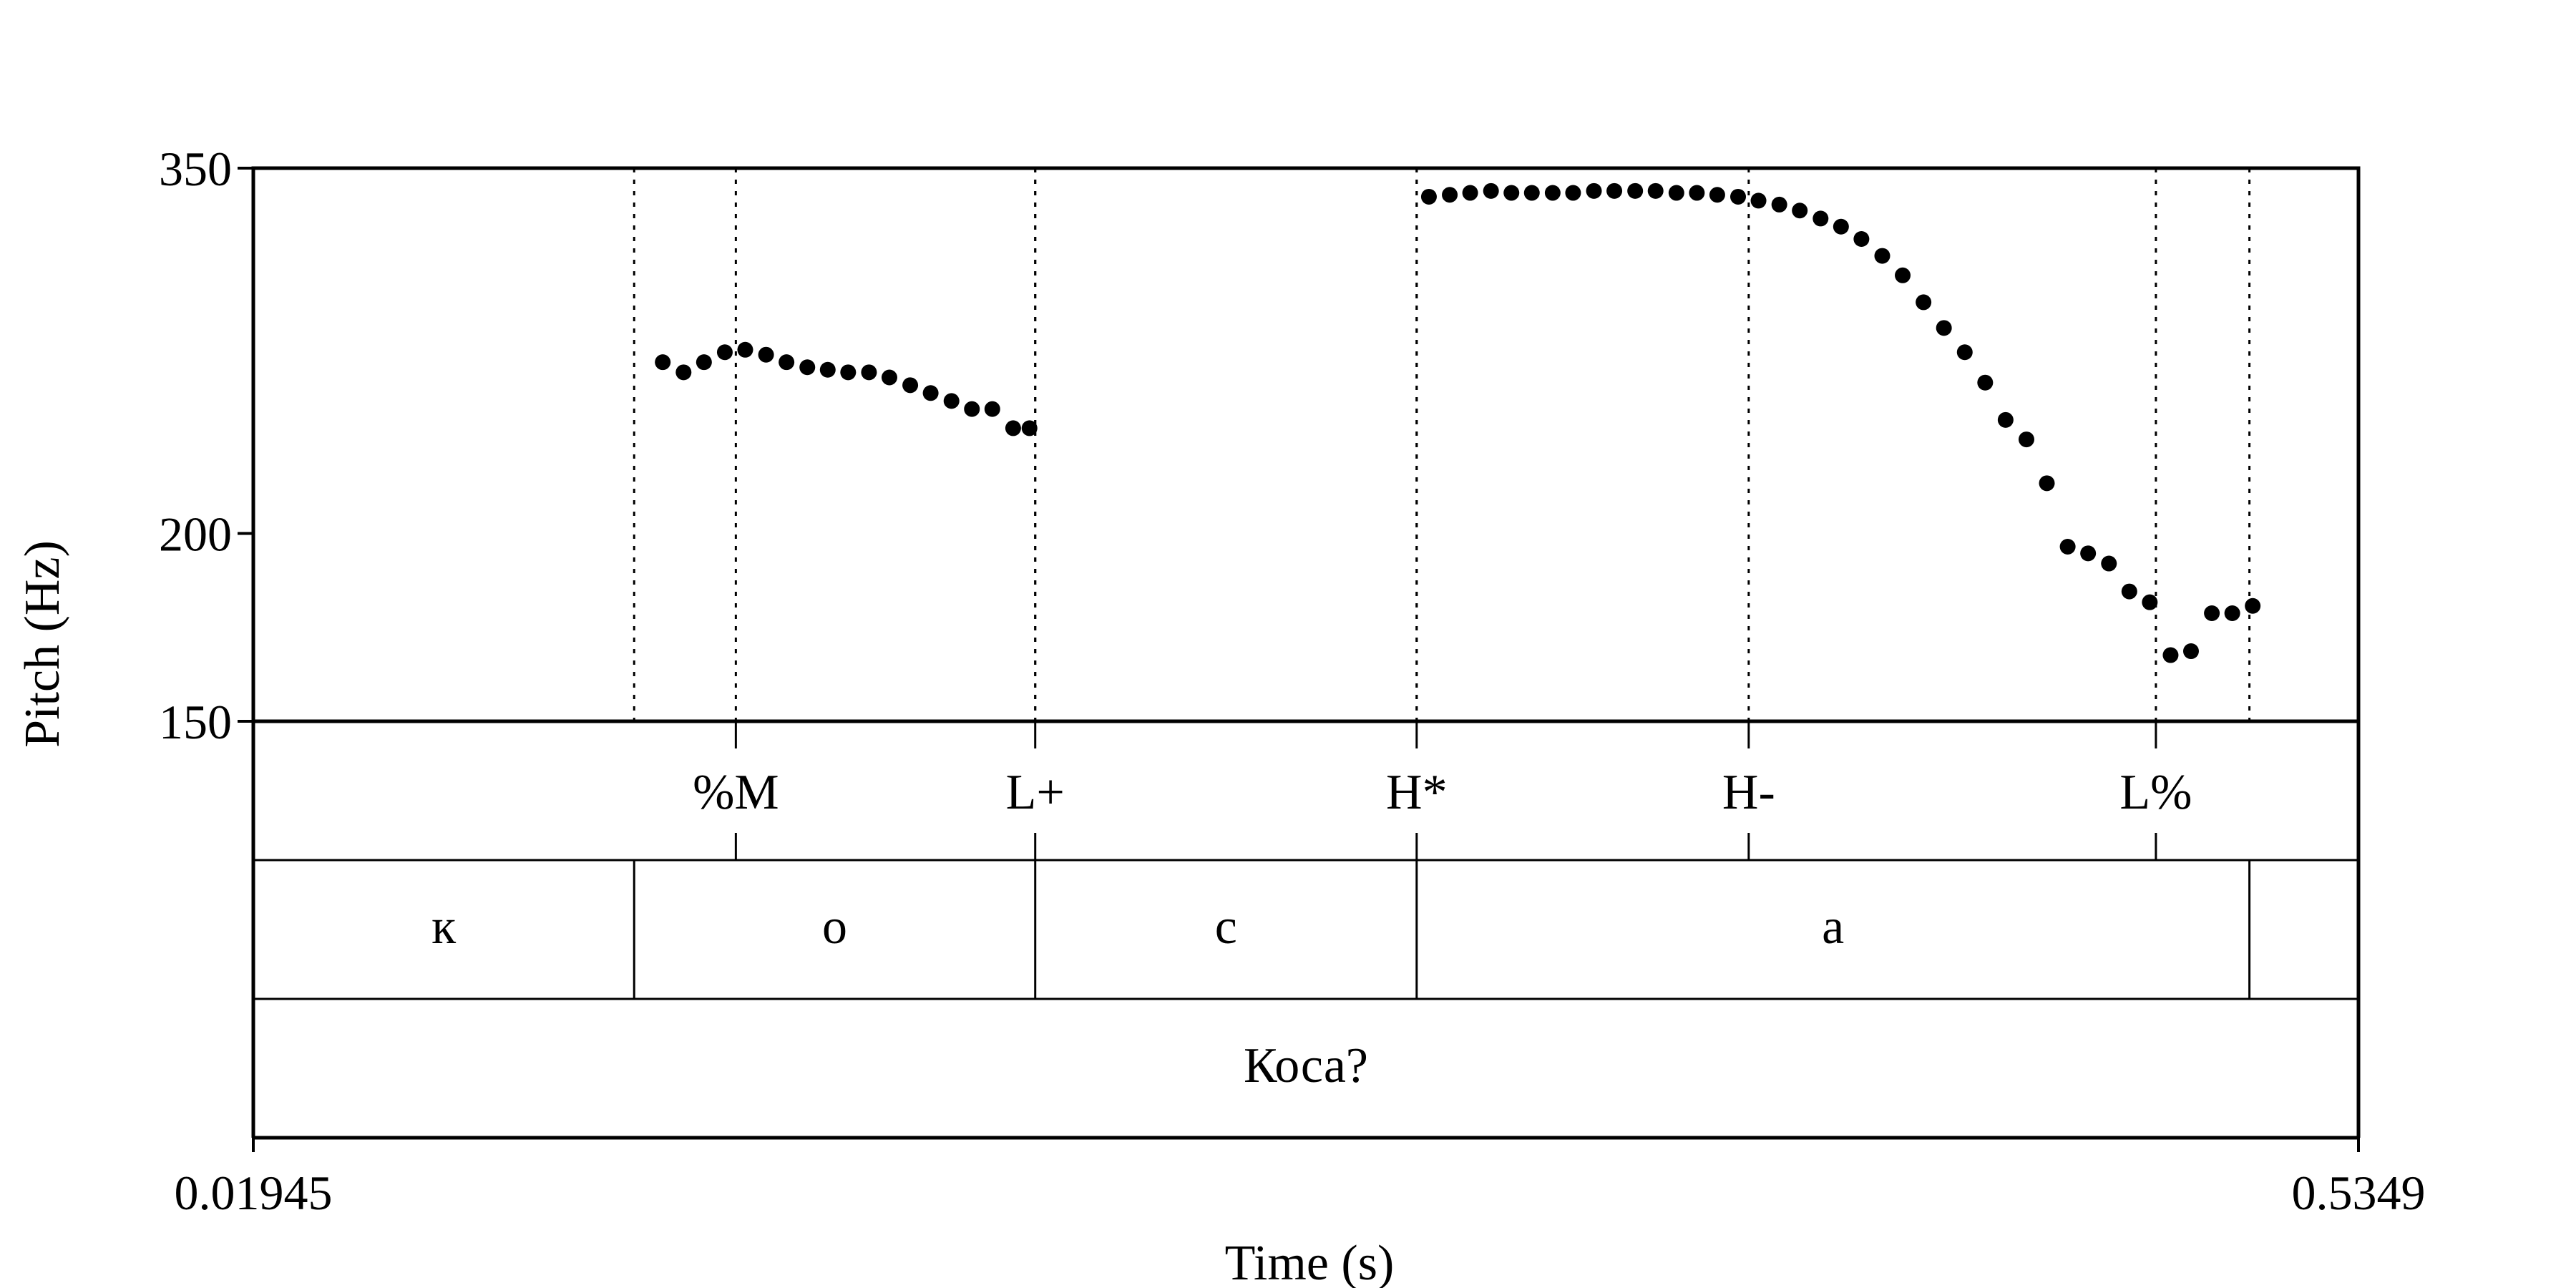  I want to click on y-tick-label-0: 350, so click(195, 169).